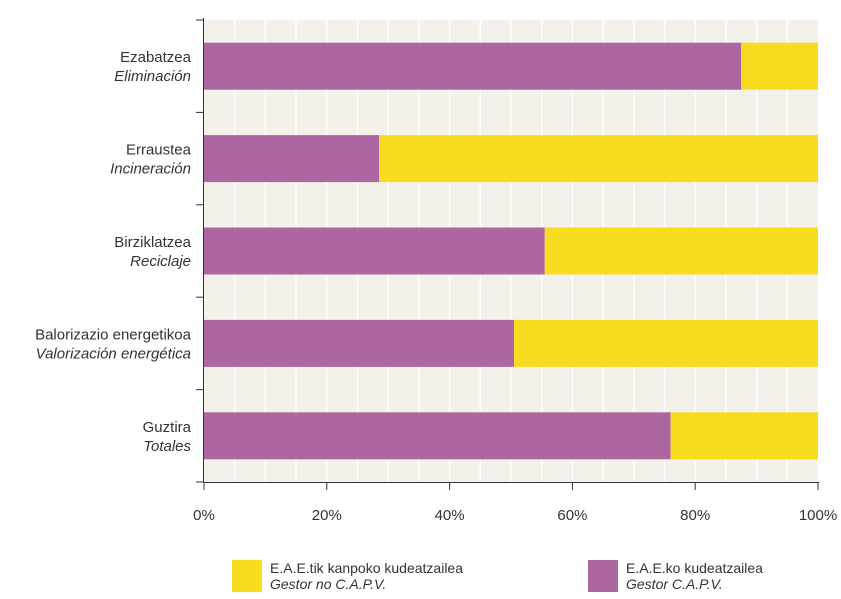 This screenshot has height=599, width=841. I want to click on legend-swatch-purple, so click(603, 576).